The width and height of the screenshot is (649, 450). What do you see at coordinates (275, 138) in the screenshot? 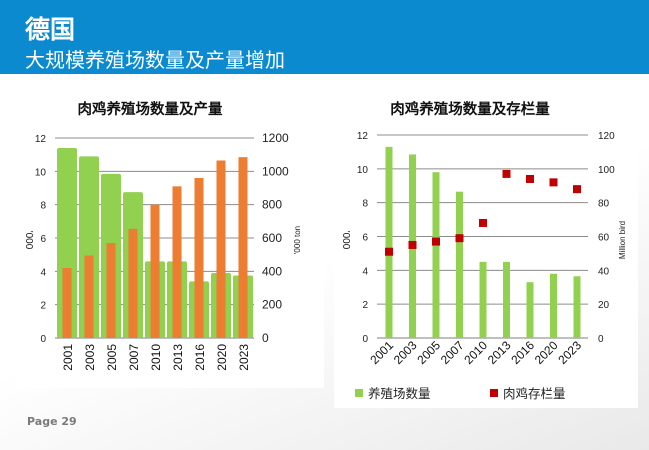
I see `y2-tick-label: 1200` at bounding box center [275, 138].